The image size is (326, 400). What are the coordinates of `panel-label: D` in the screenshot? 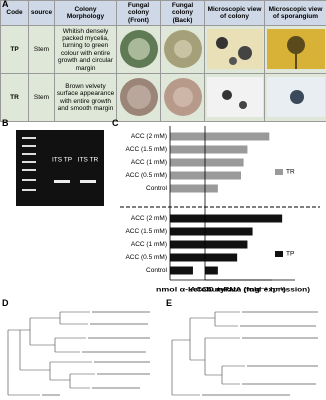 It's located at (5, 303).